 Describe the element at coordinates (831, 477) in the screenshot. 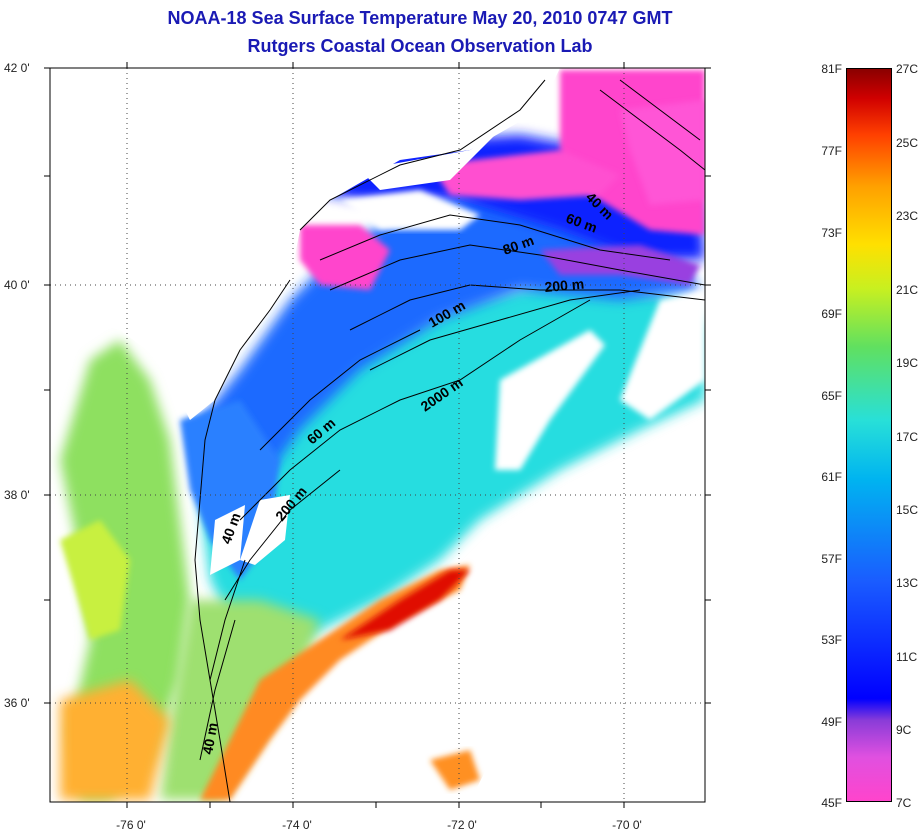

I see `colorbar-f-label: 61F` at that location.